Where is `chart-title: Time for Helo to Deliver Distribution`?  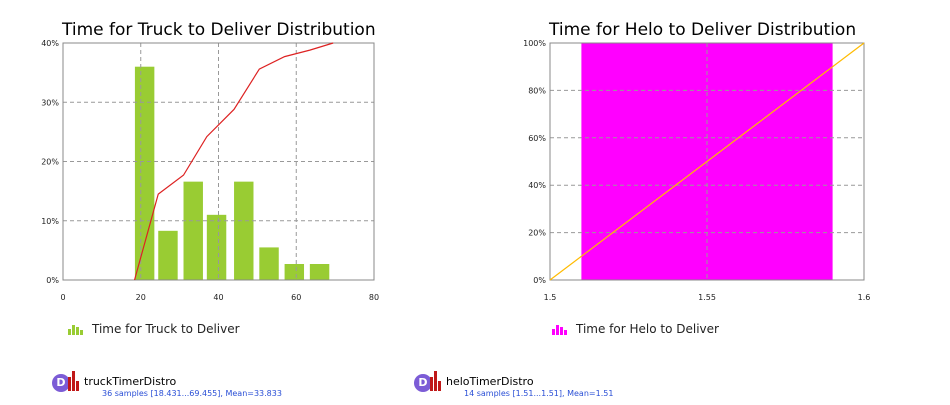 chart-title: Time for Helo to Deliver Distribution is located at coordinates (703, 30).